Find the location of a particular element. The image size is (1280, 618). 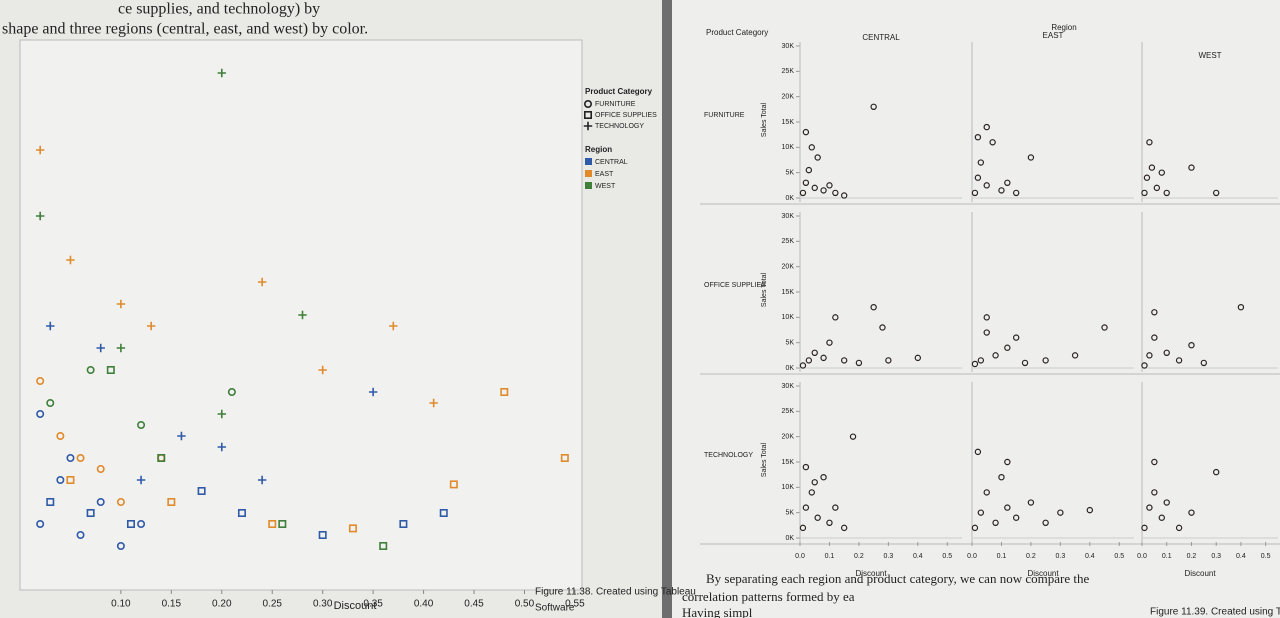

x-tick-label: 0.10 is located at coordinates (121, 604).